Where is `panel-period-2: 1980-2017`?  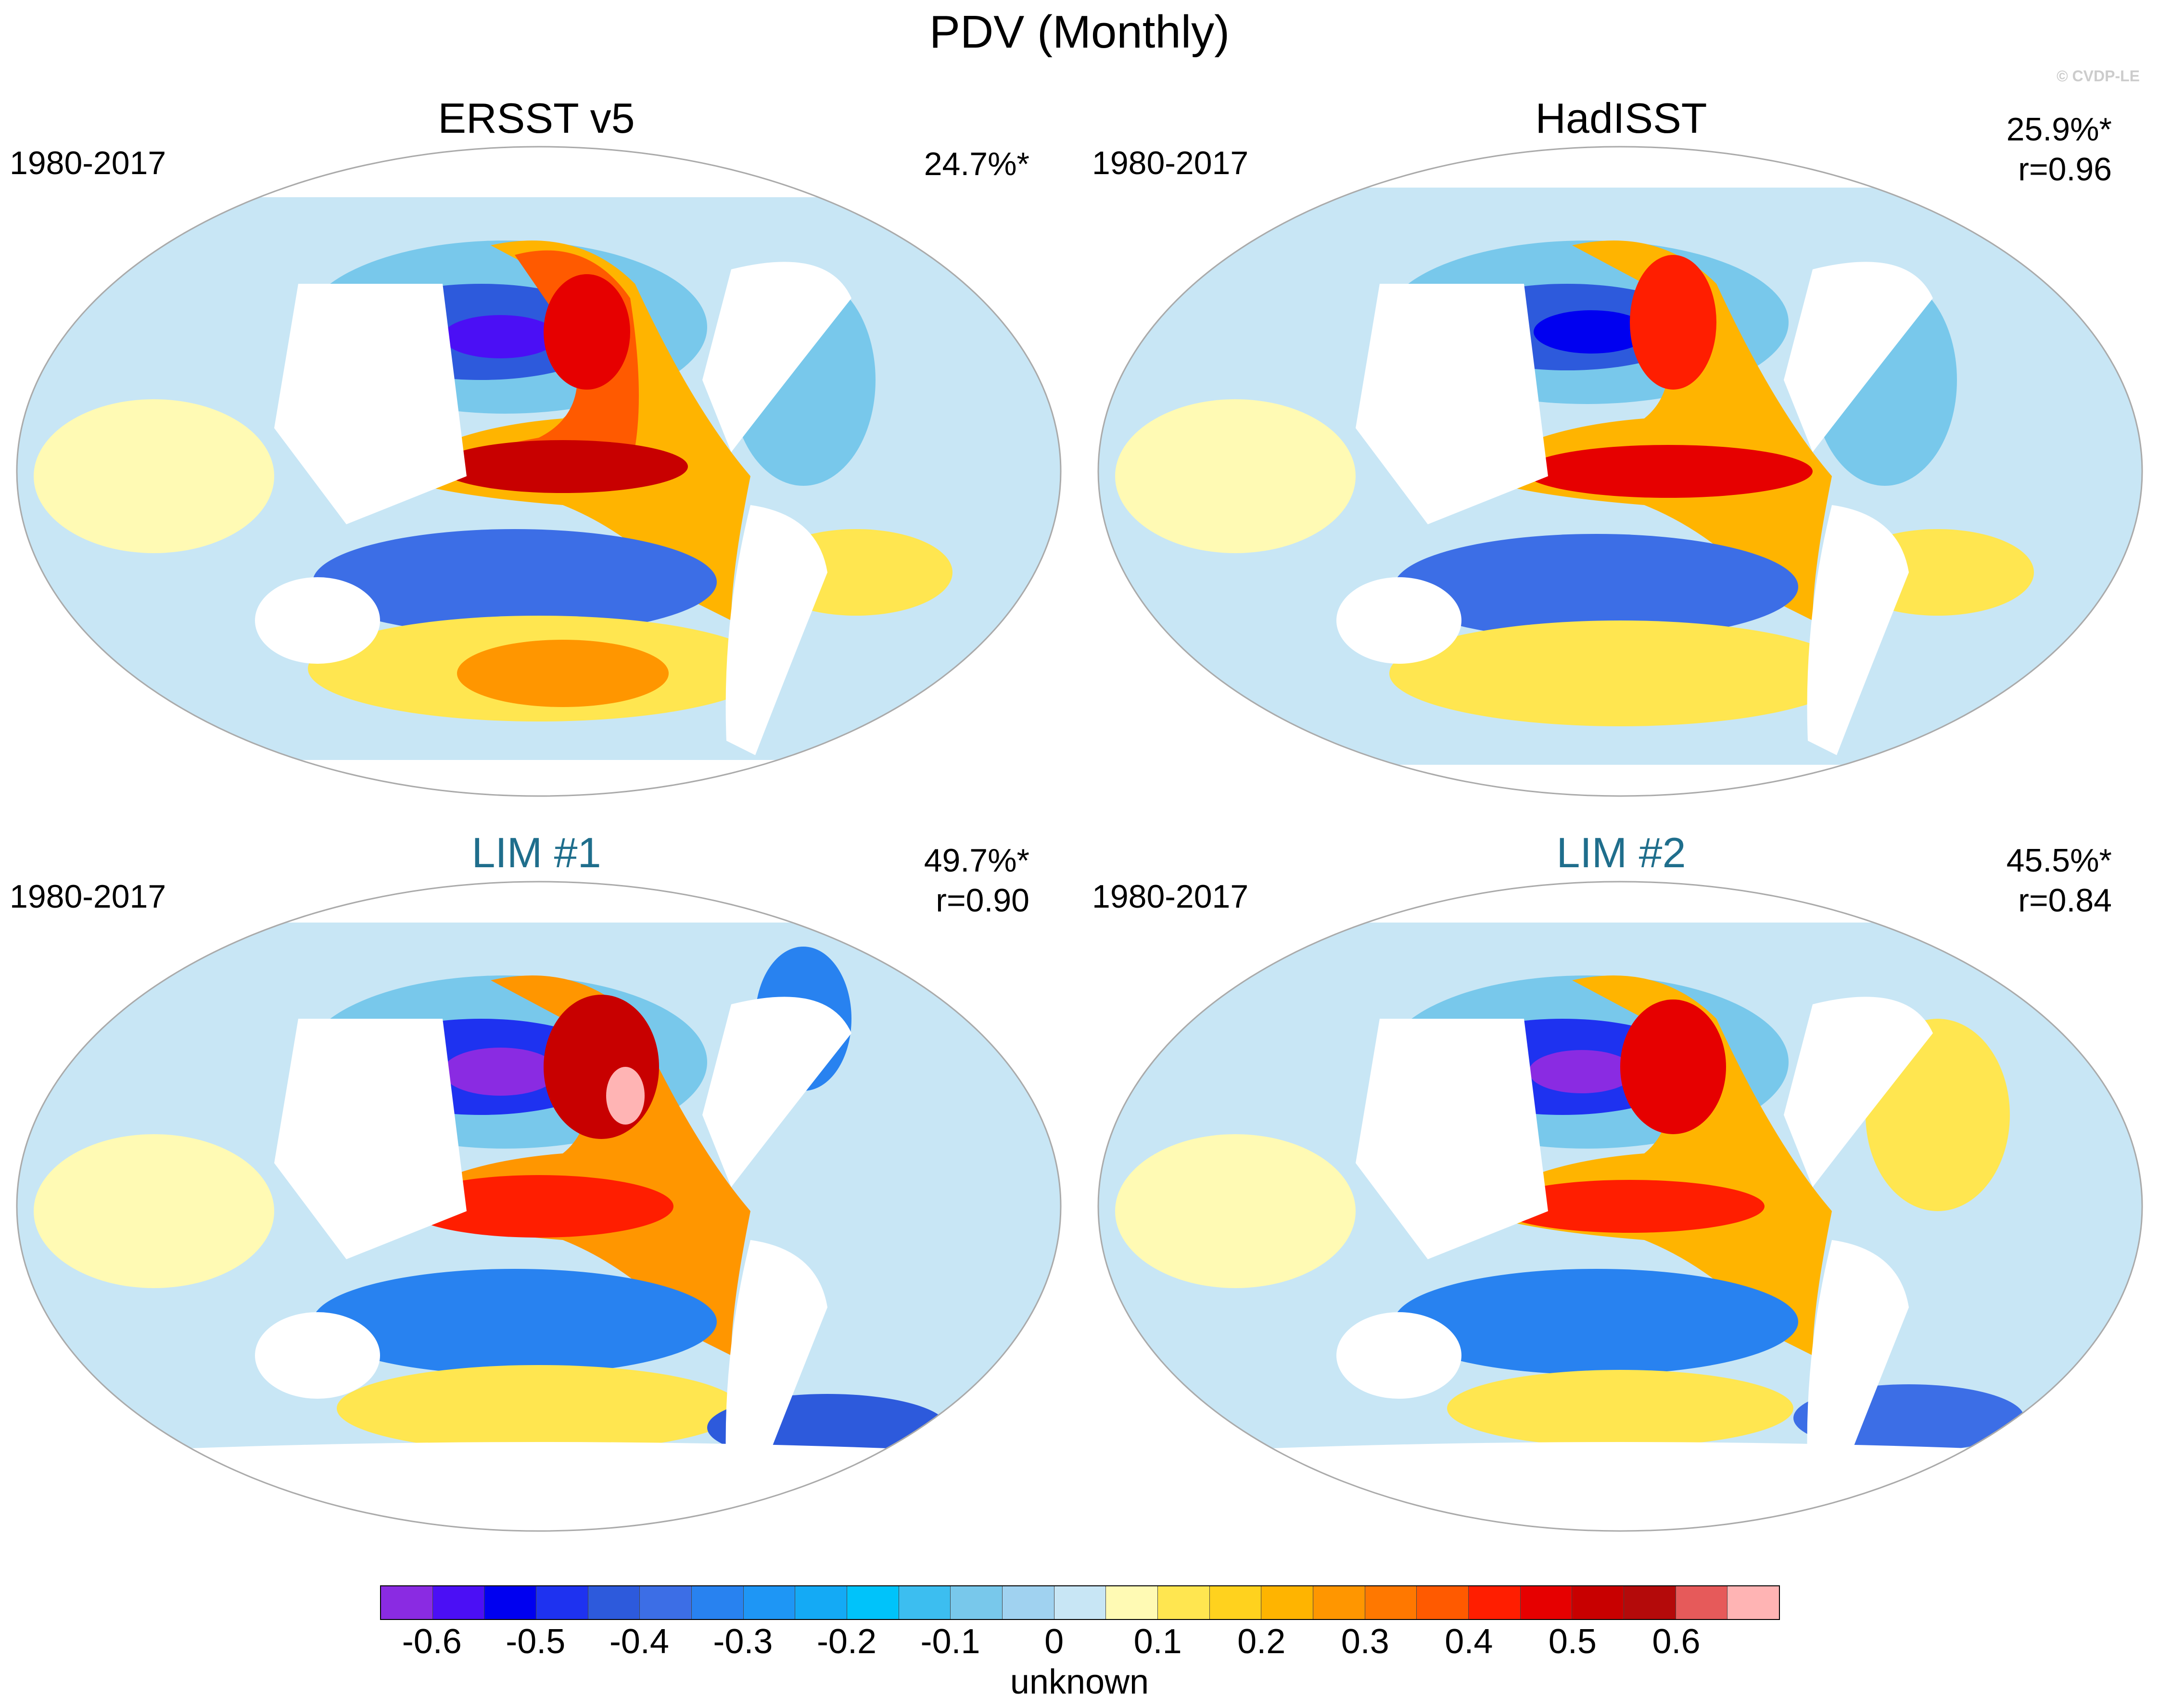
panel-period-2: 1980-2017 is located at coordinates (1170, 163).